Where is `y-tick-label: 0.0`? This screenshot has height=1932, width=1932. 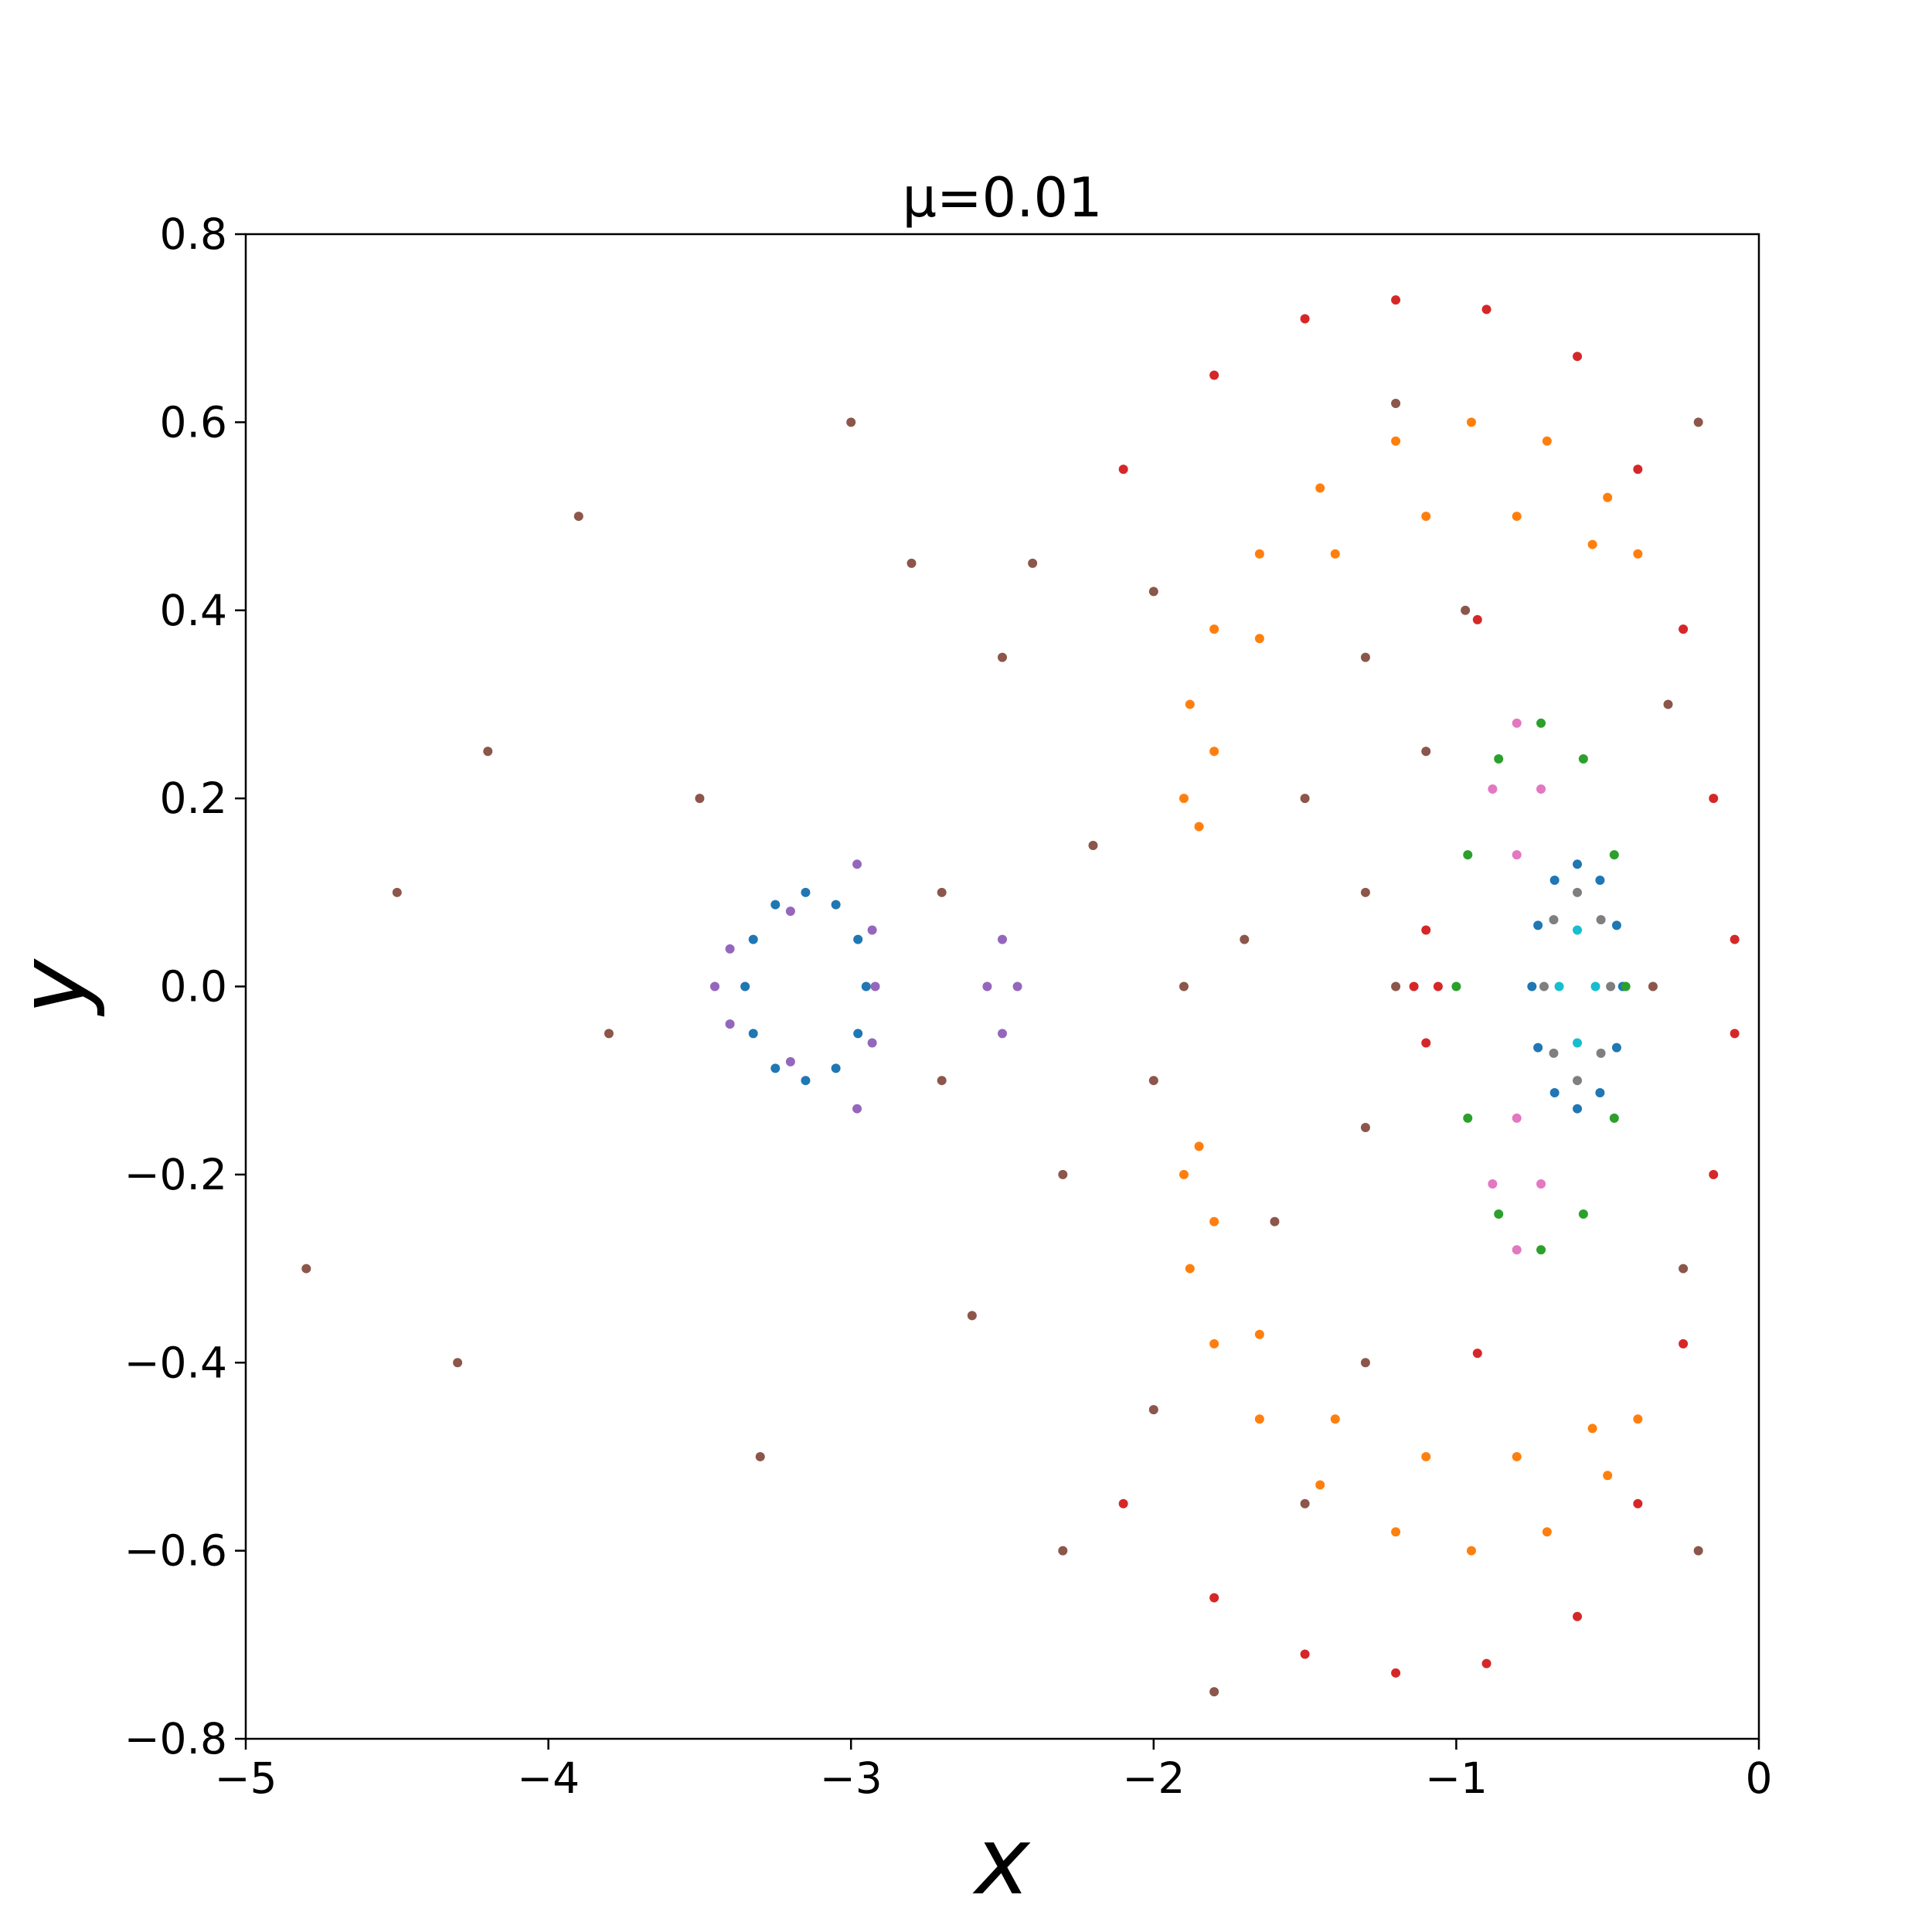 y-tick-label: 0.0 is located at coordinates (193, 987).